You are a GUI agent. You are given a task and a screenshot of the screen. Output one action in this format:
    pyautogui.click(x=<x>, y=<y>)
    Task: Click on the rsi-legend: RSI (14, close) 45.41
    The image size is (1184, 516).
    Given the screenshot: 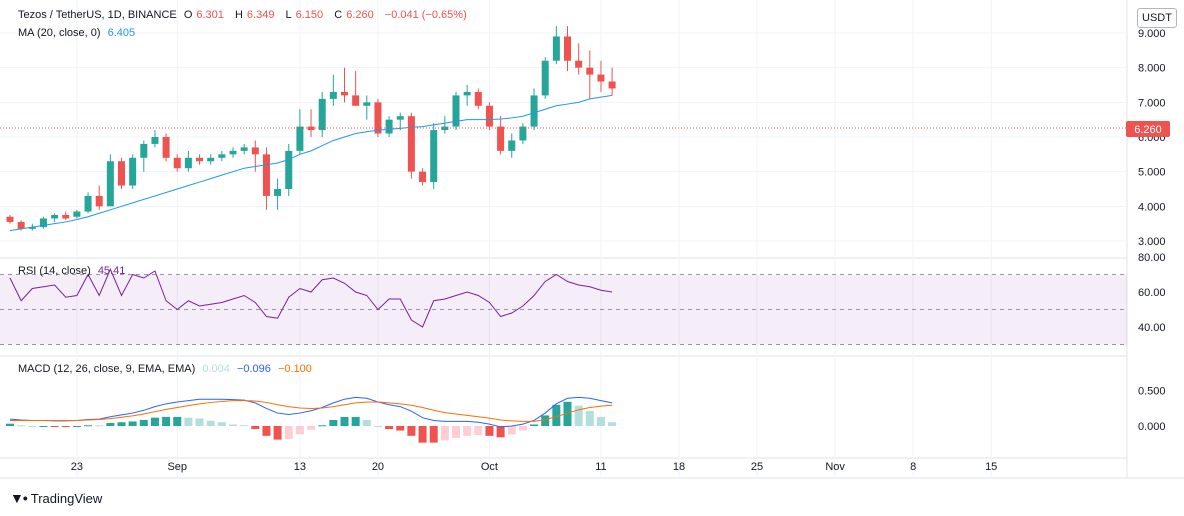 What is the action you would take?
    pyautogui.click(x=73, y=271)
    